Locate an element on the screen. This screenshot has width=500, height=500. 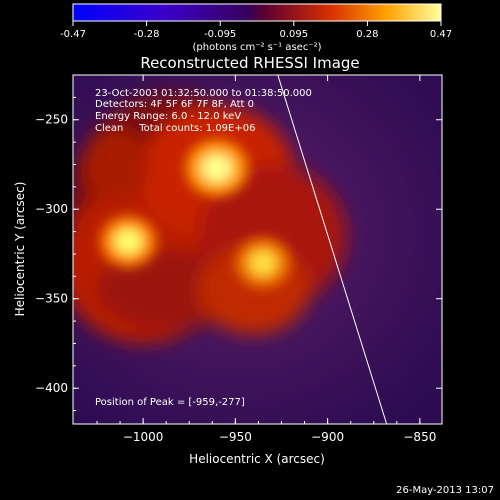
colorbar-tick-label: 0.095 is located at coordinates (293, 34).